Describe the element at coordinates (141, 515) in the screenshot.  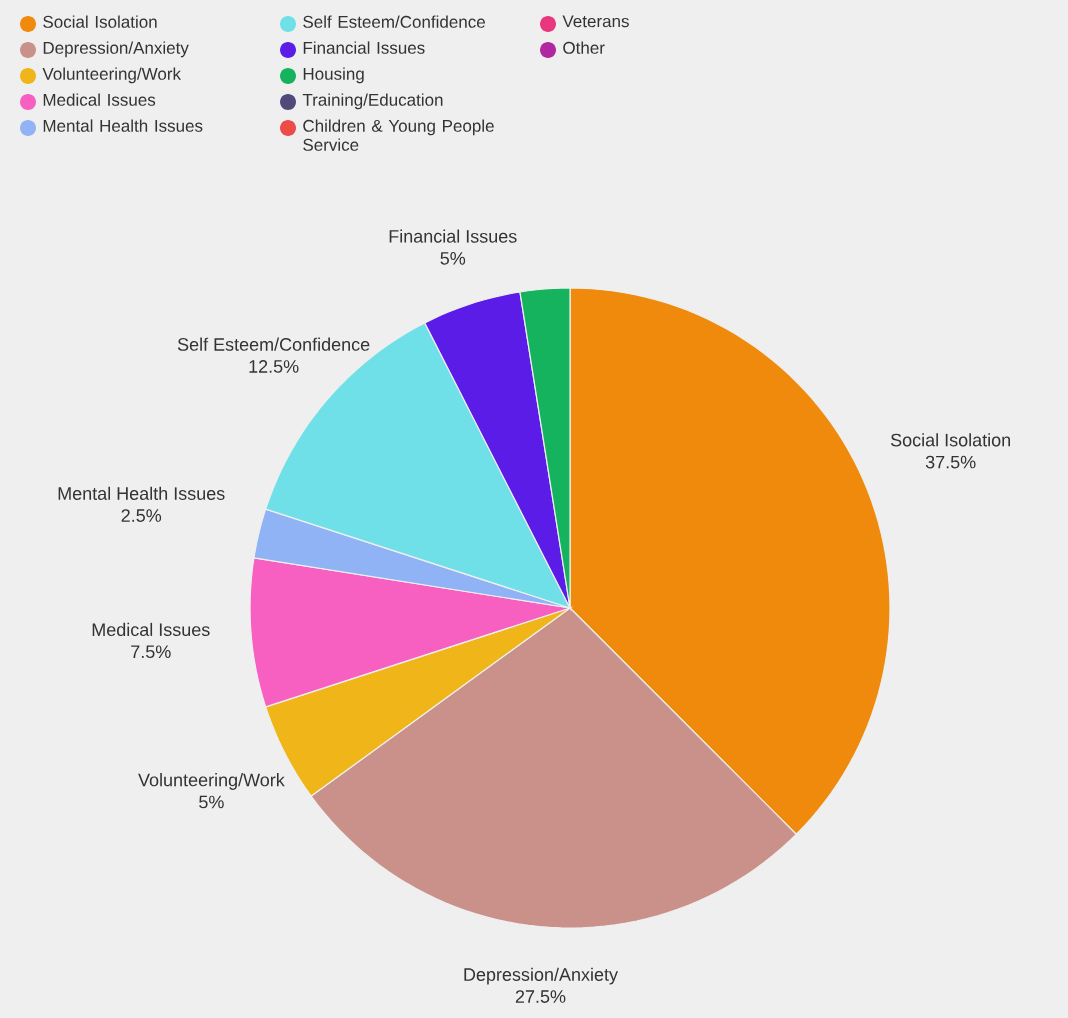
I see `data-label: 2.5%` at that location.